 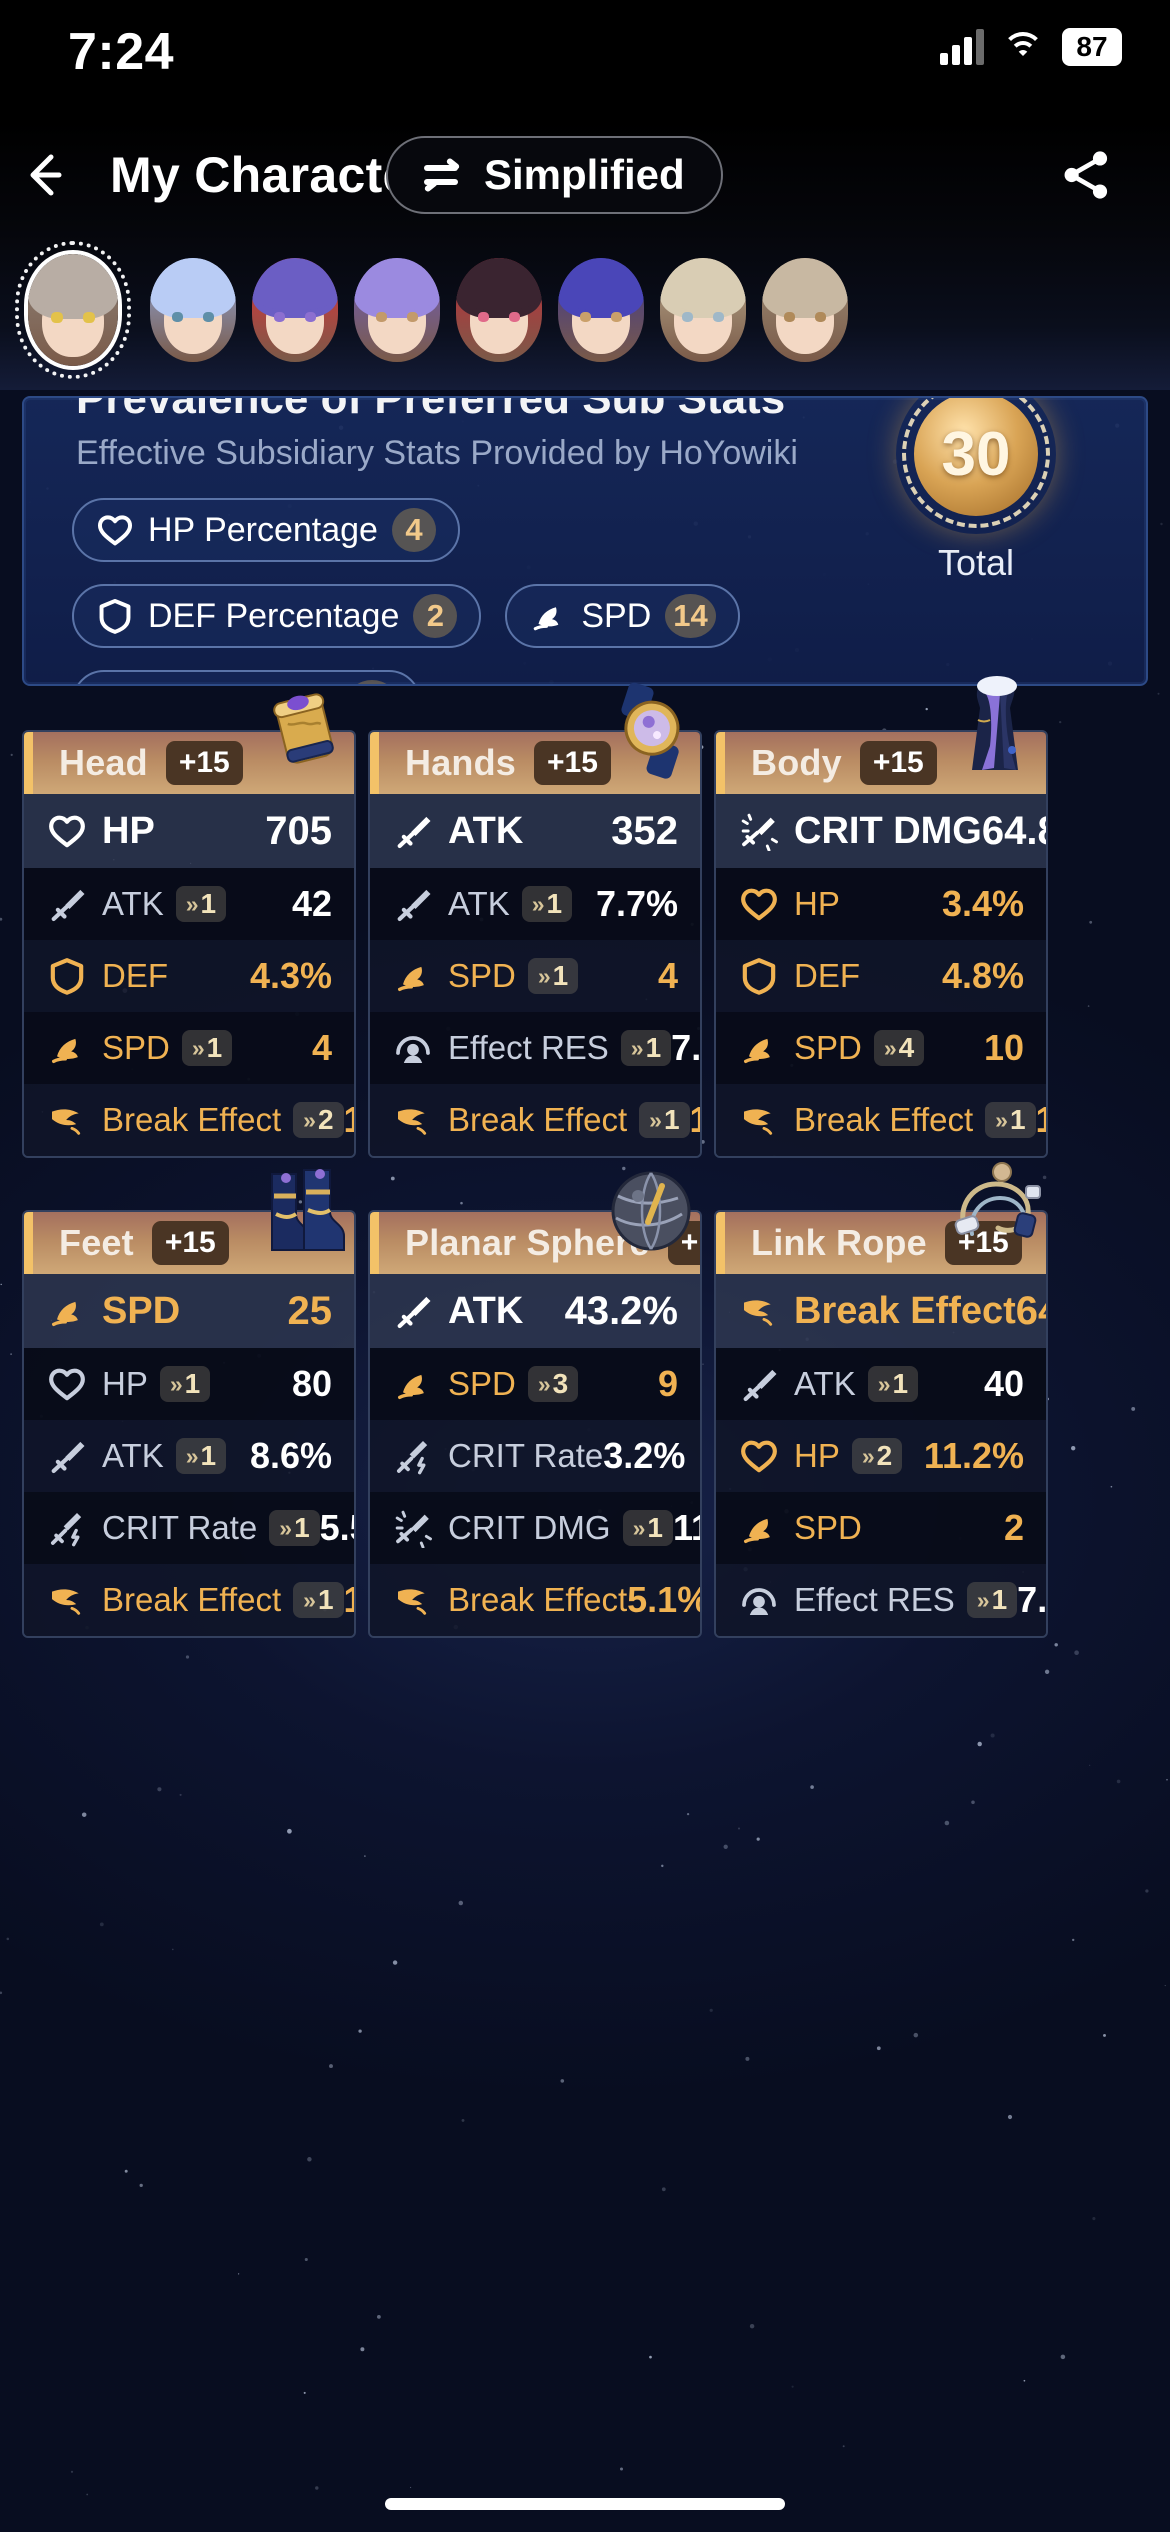 What do you see at coordinates (535, 1384) in the screenshot?
I see `relic-sub-stat-row: SPD » 3 9` at bounding box center [535, 1384].